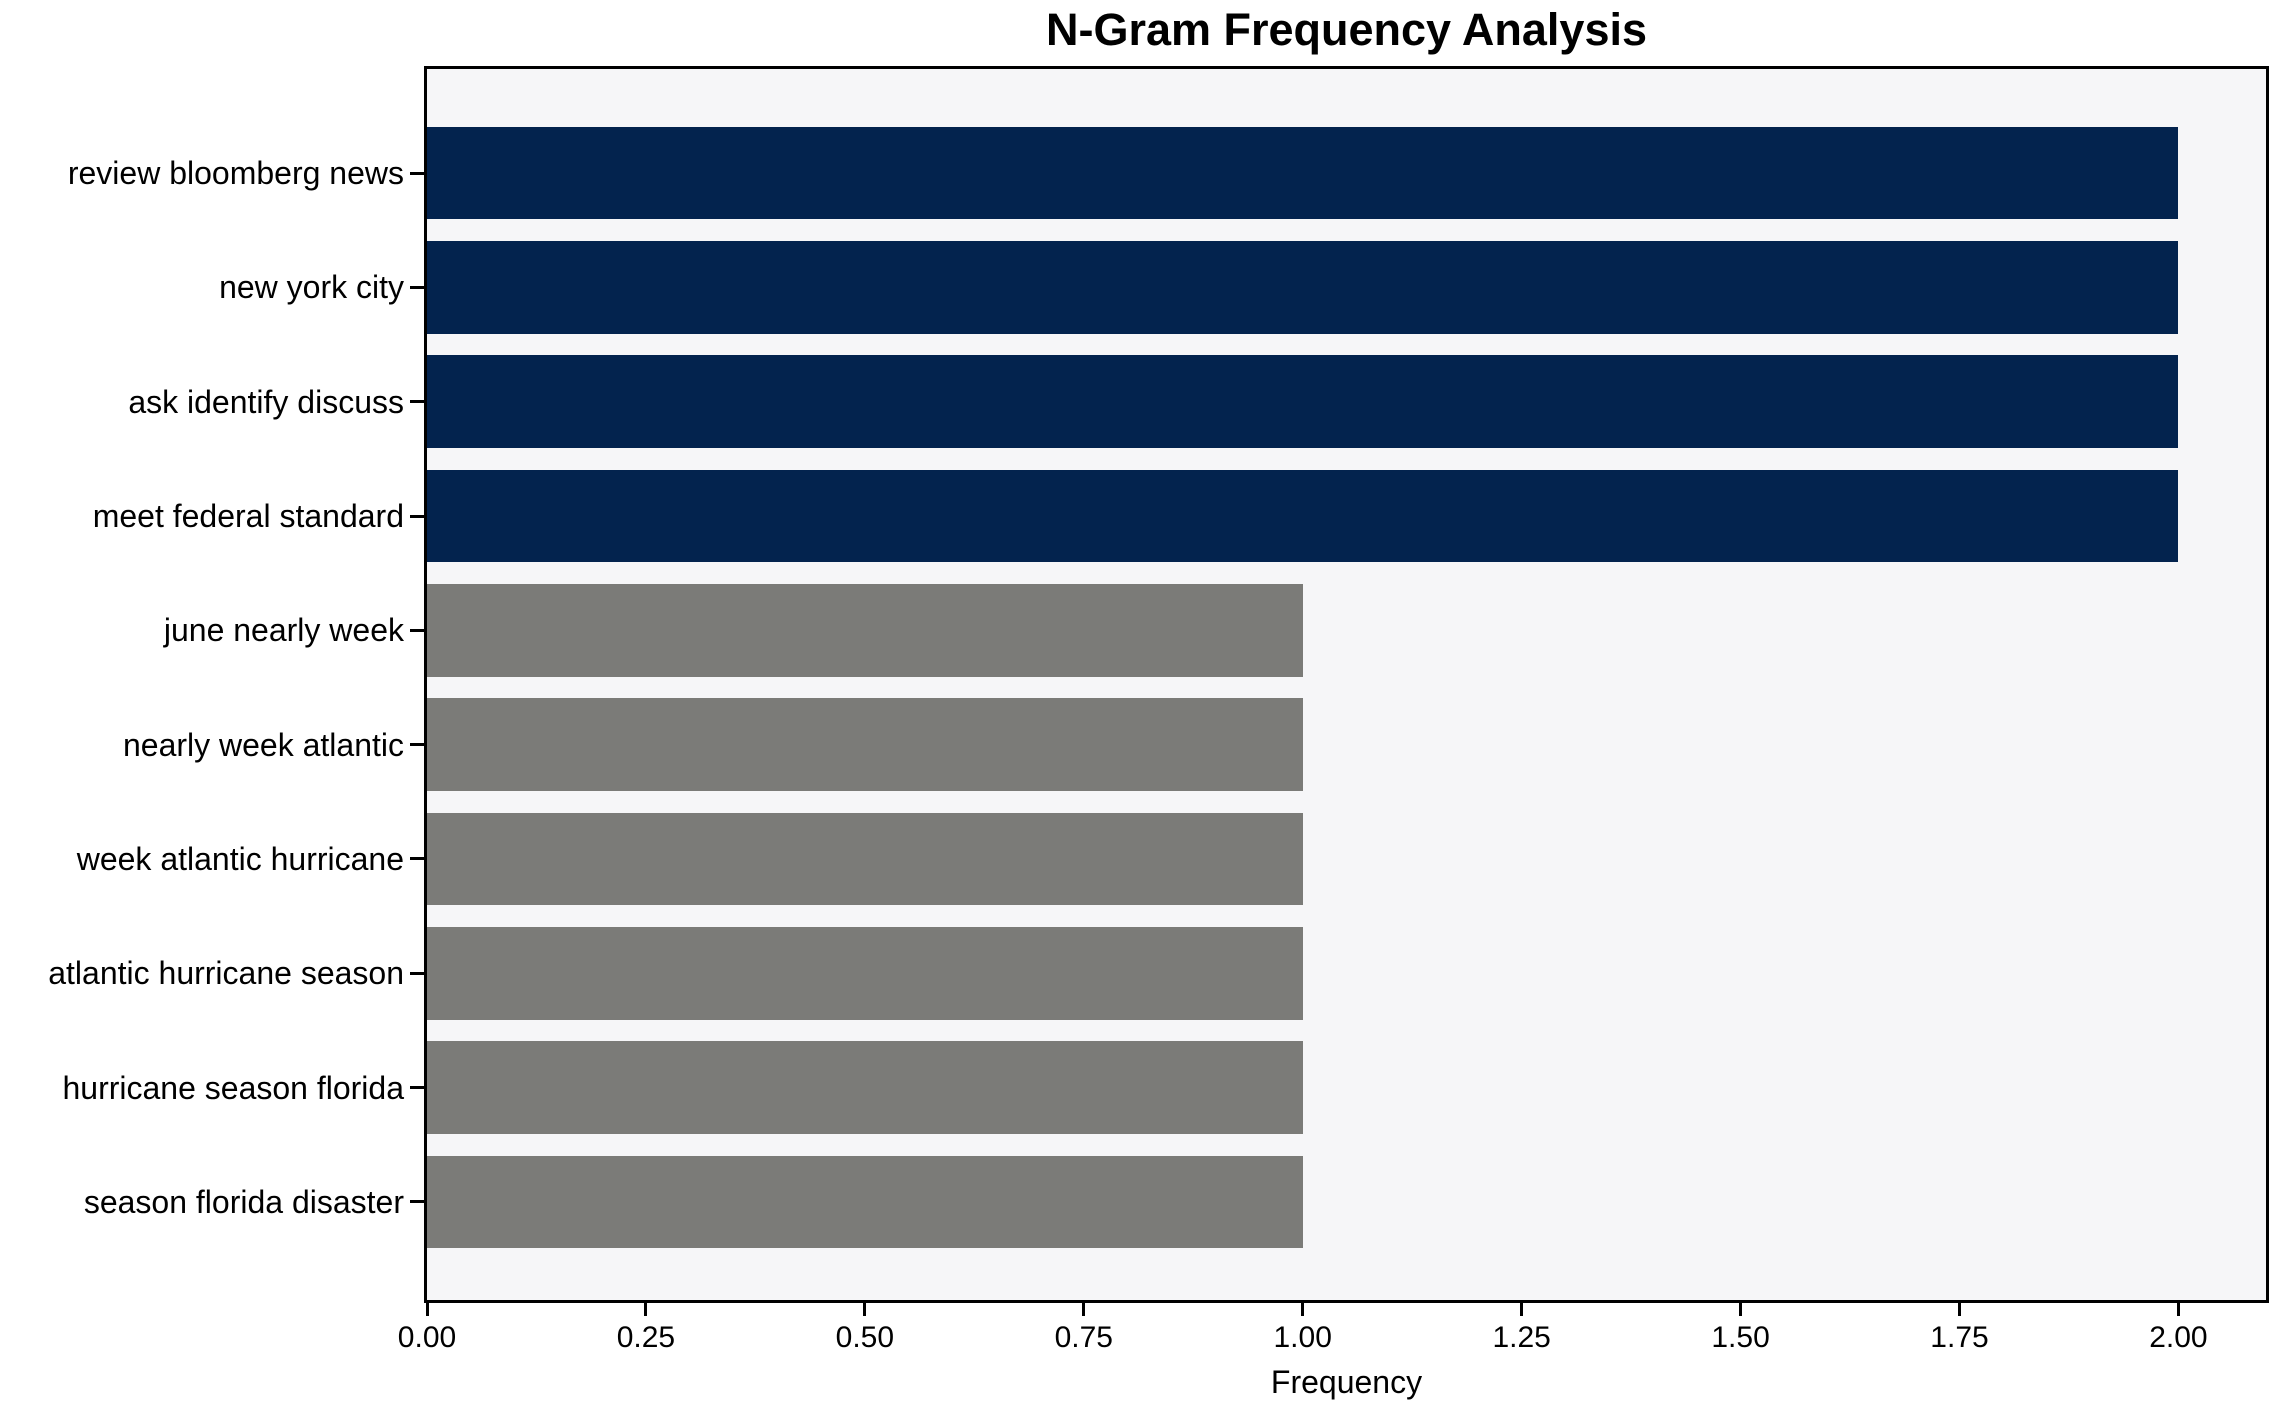 The image size is (2290, 1414). I want to click on y-tick-label: nearly week atlantic, so click(263, 744).